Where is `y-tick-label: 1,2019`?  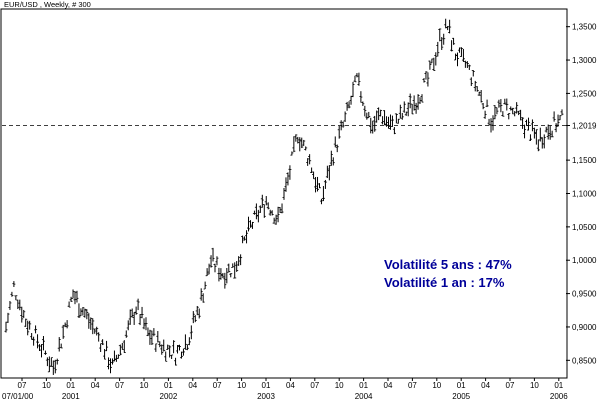
y-tick-label: 1,2019 is located at coordinates (584, 126).